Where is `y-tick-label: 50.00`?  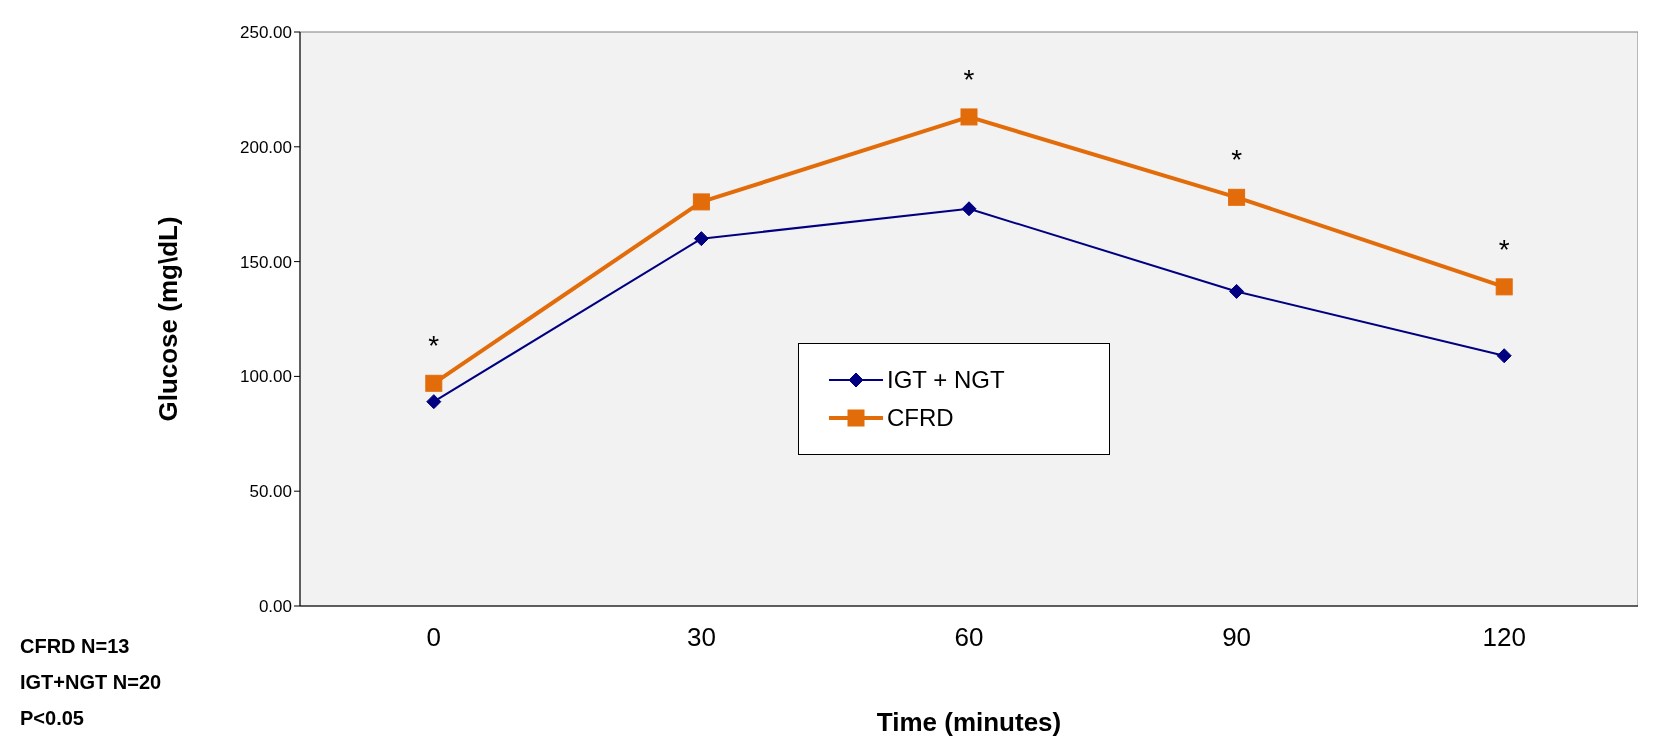
y-tick-label: 50.00 is located at coordinates (270, 492).